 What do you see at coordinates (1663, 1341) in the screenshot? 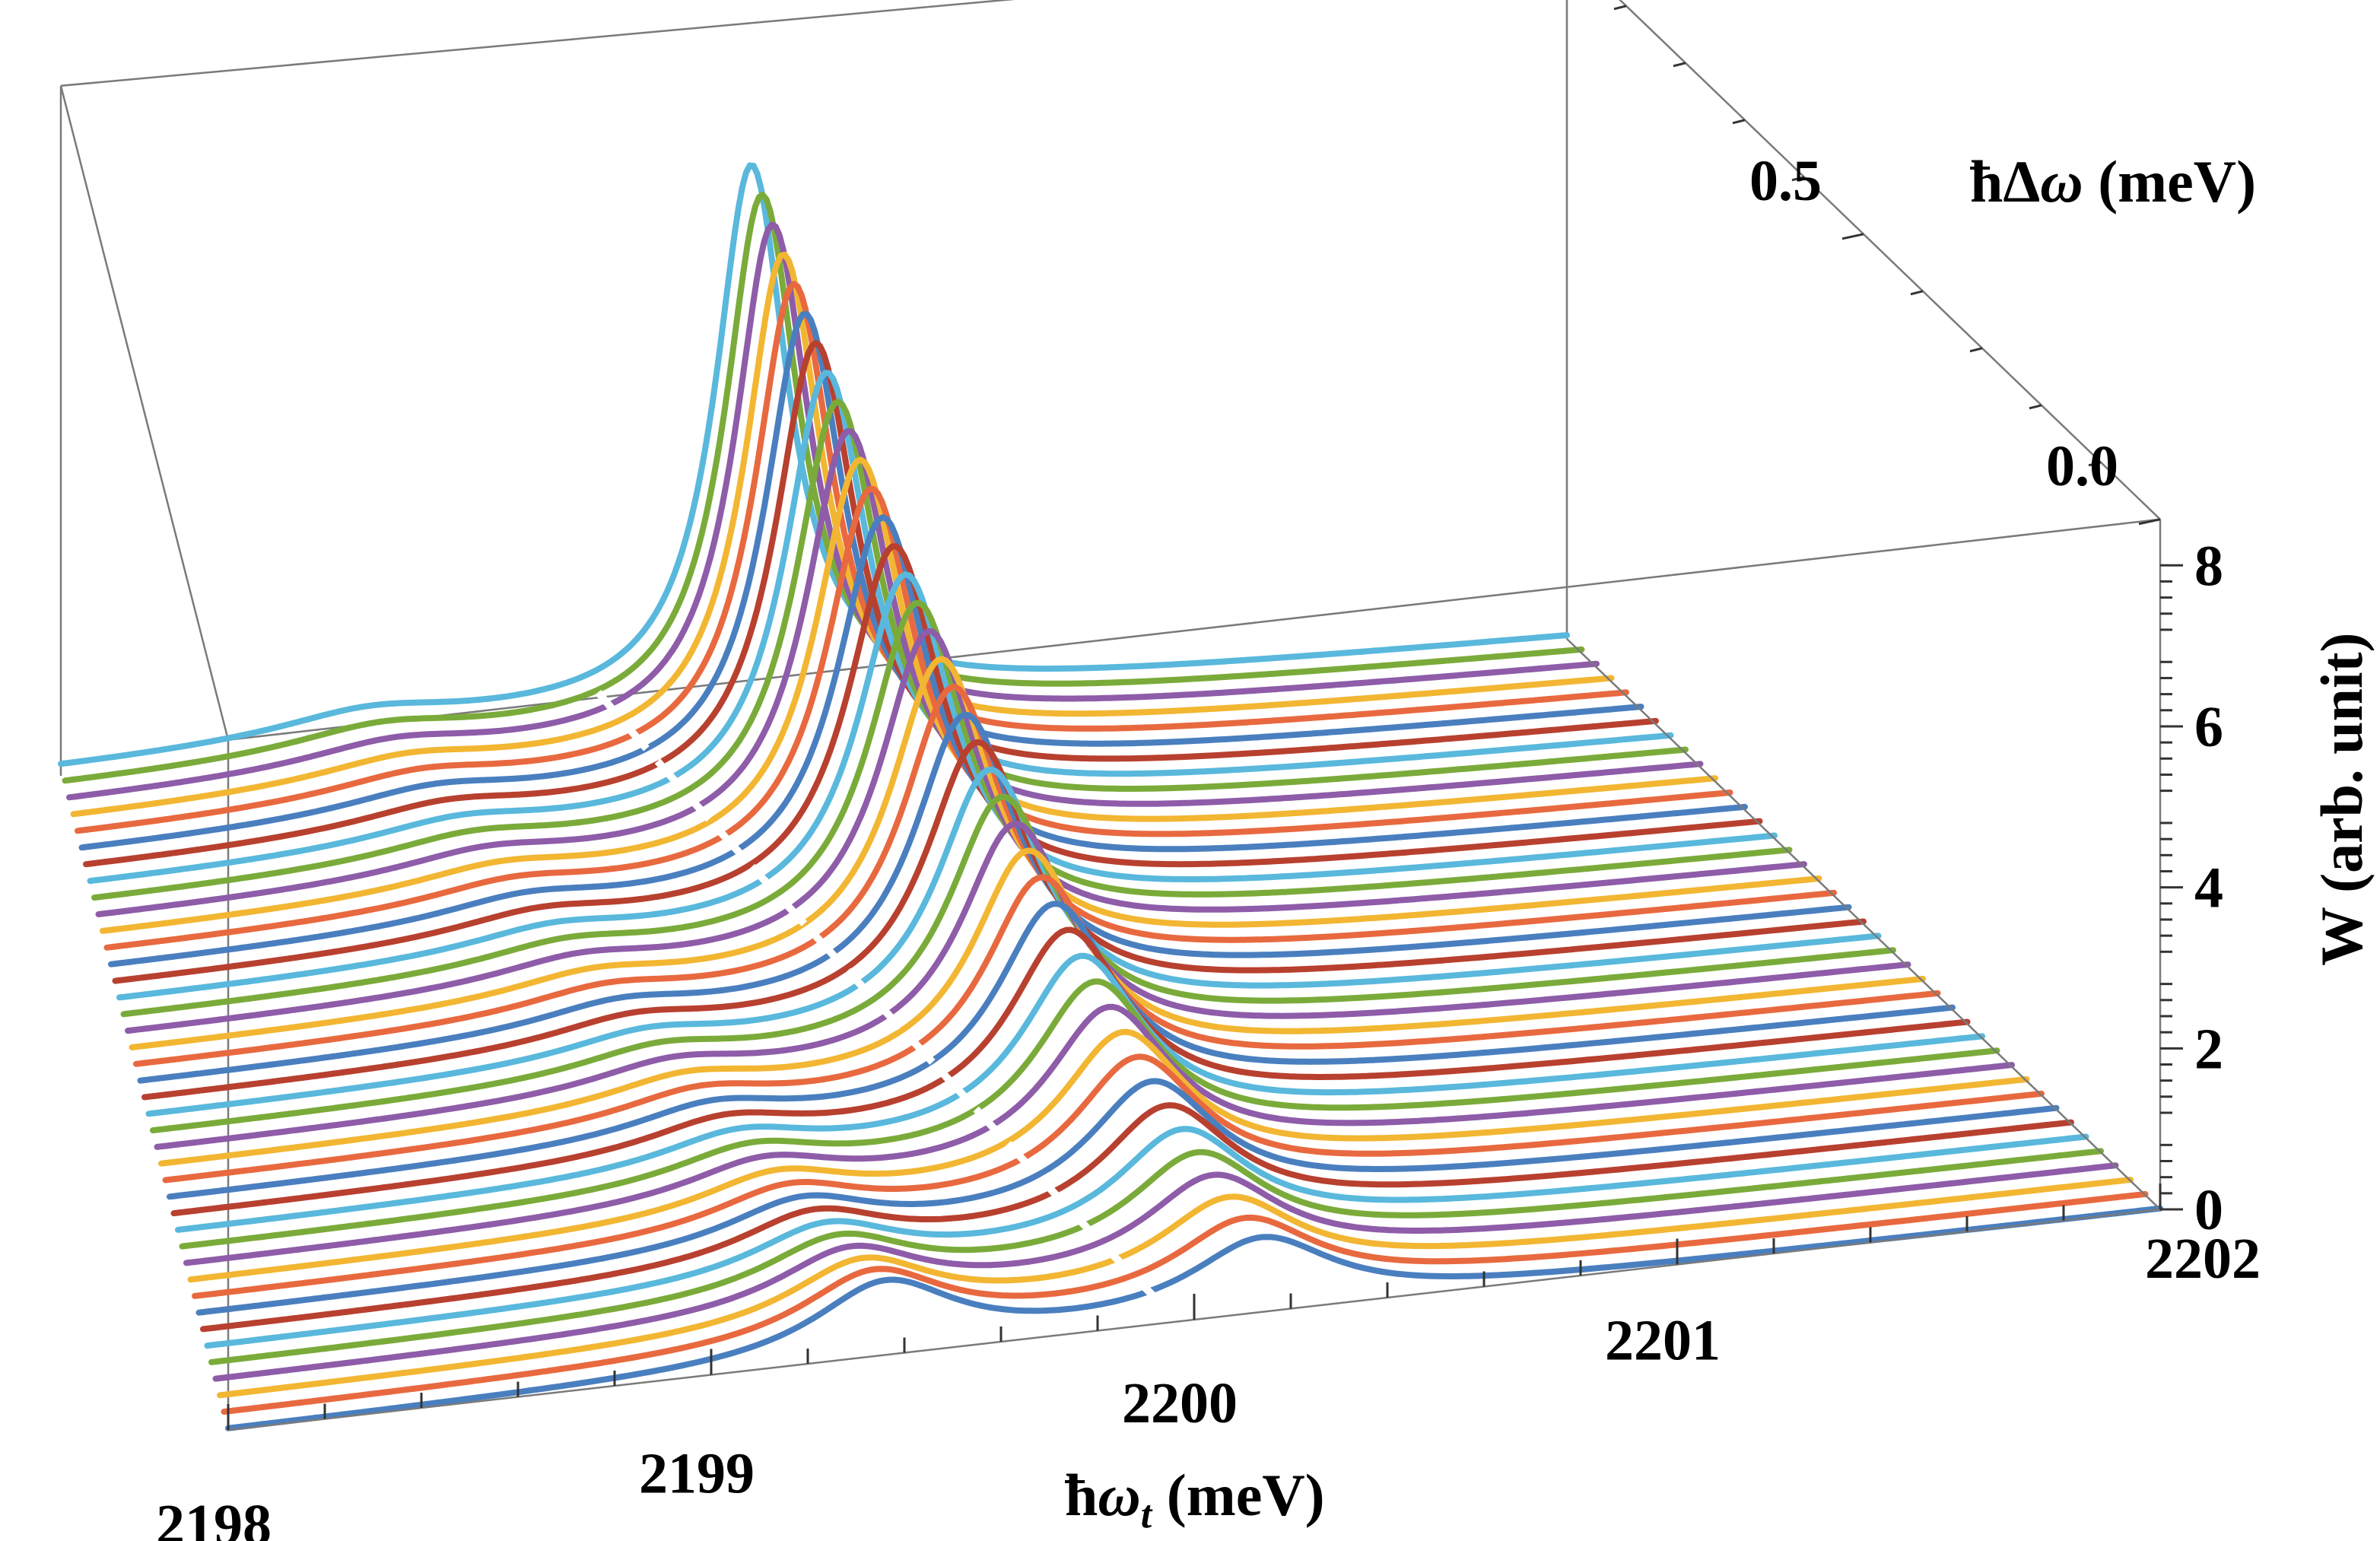
I see `x-tick-label: 2201` at bounding box center [1663, 1341].